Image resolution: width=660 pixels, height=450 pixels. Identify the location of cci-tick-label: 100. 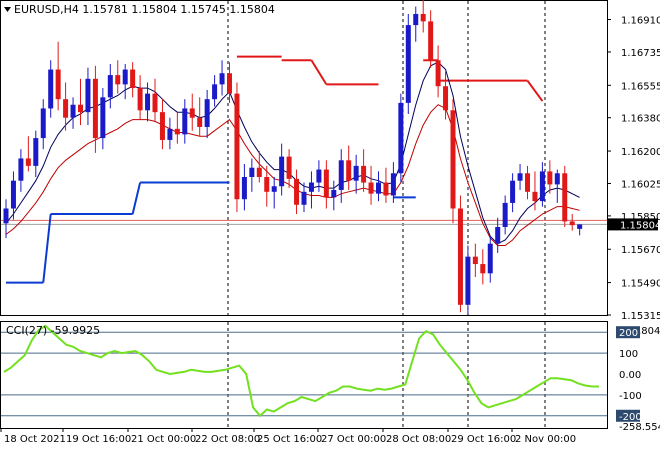
(628, 354).